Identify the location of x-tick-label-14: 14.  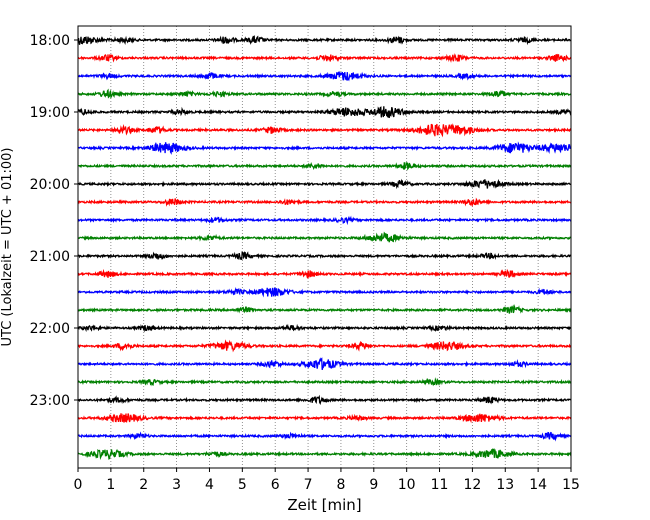
(538, 485).